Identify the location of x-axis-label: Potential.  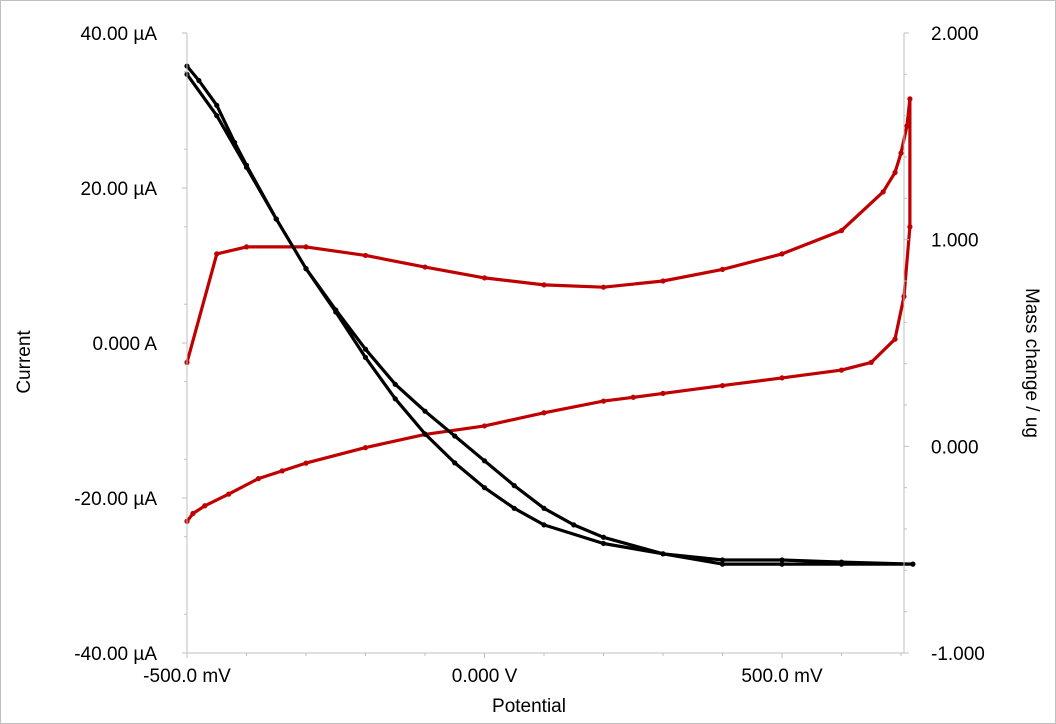
(529, 706).